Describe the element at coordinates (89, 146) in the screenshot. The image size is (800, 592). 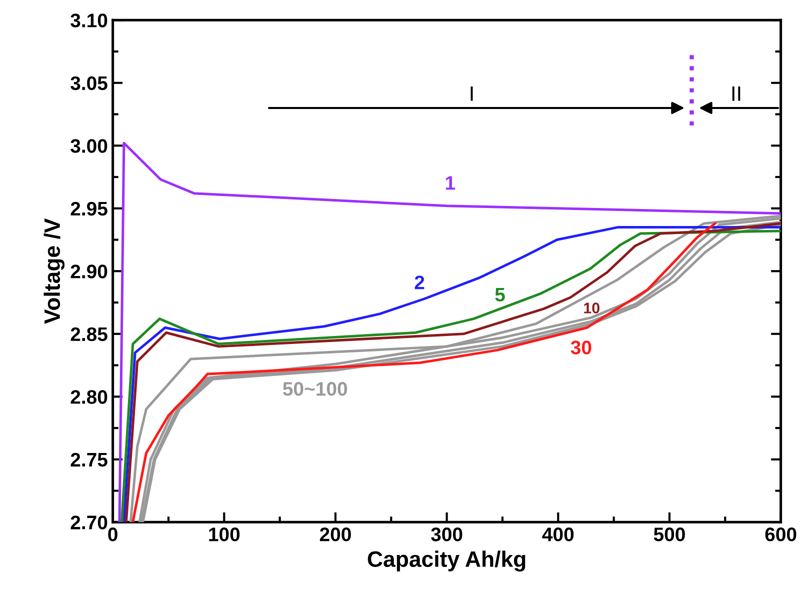
I see `y-tick-label: 3.00` at that location.